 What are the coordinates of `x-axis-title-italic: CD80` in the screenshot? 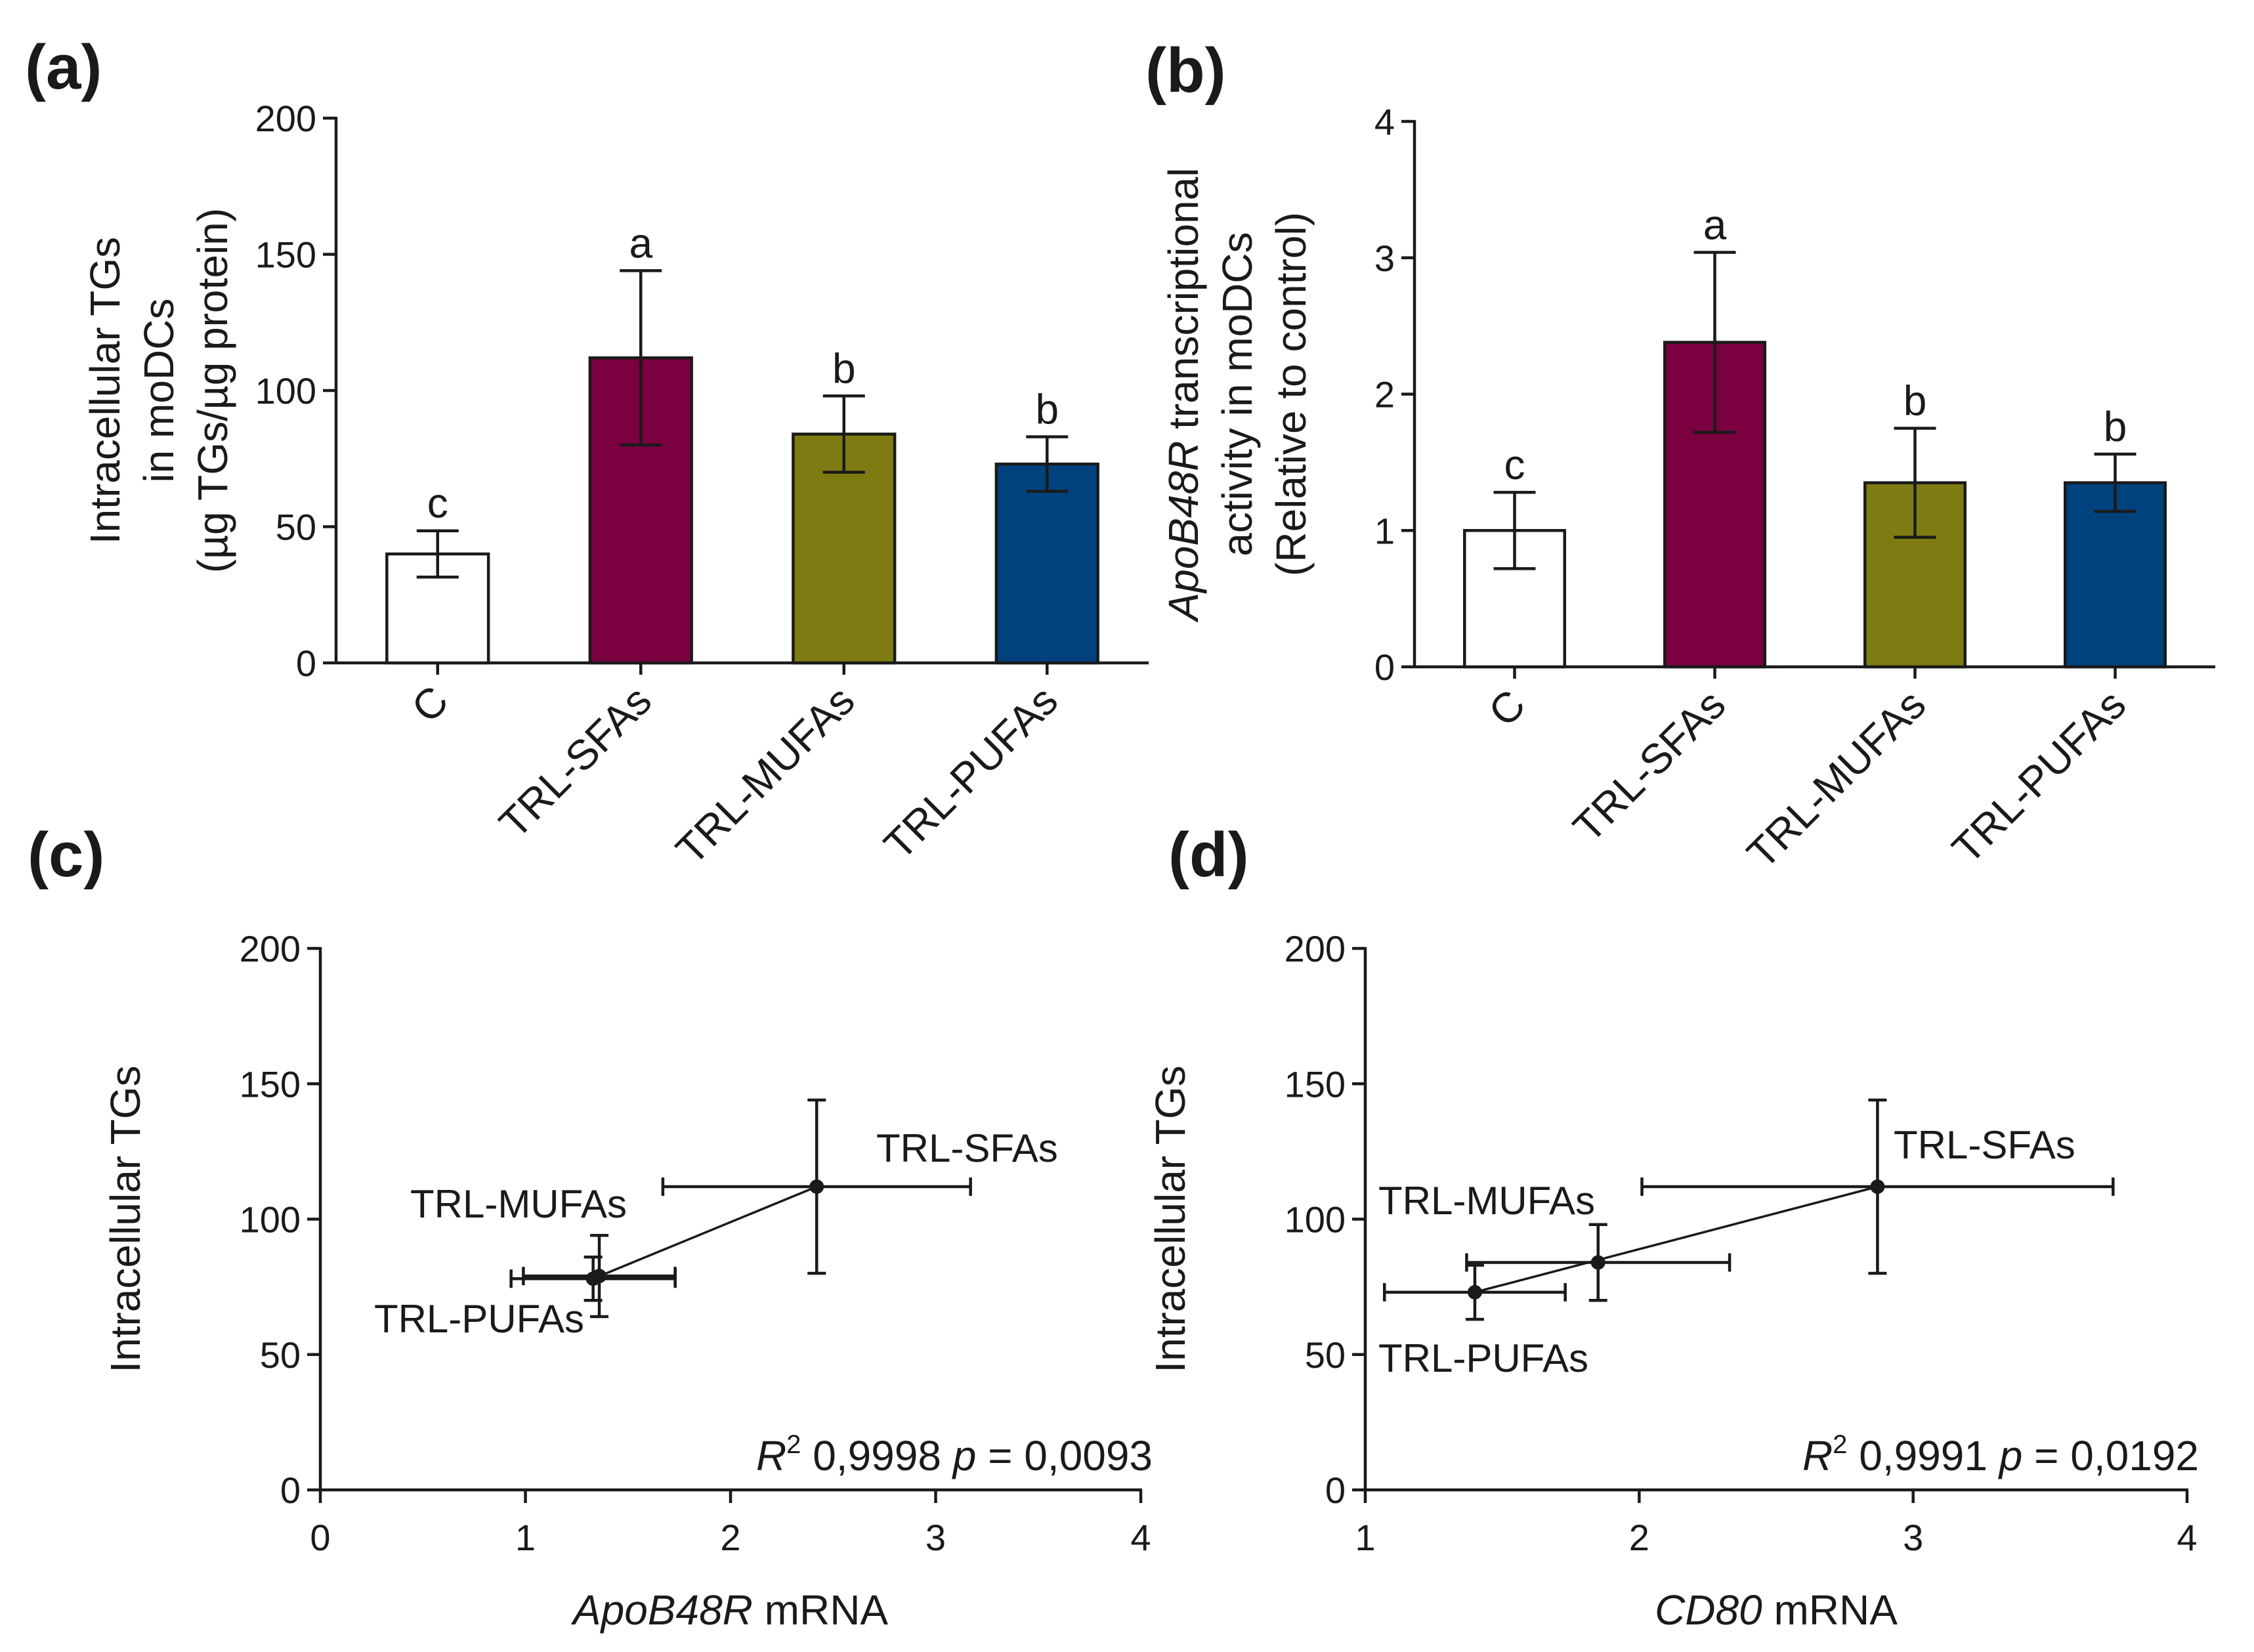 It's located at (1714, 1610).